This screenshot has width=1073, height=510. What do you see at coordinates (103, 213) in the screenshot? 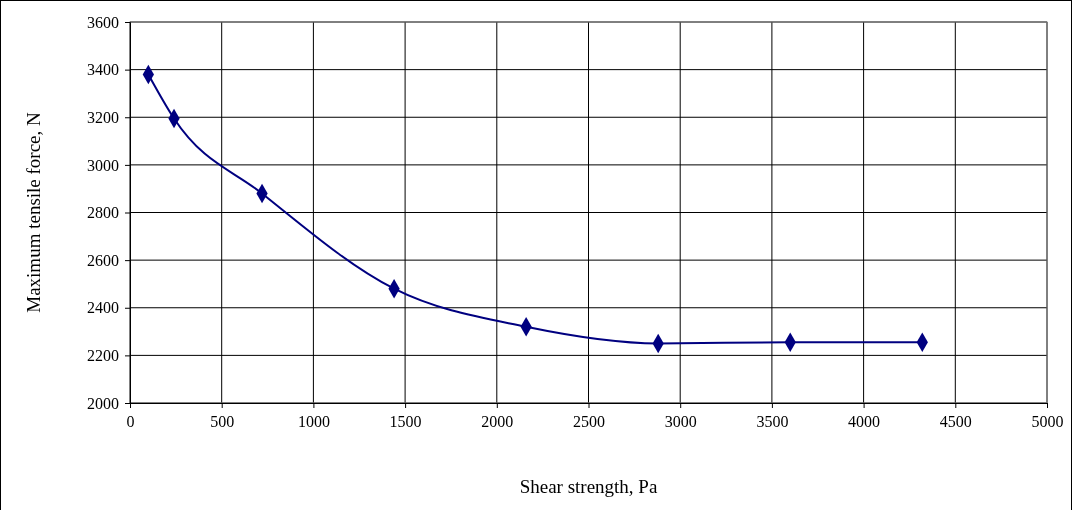
I see `y-tick-label: 2800` at bounding box center [103, 213].